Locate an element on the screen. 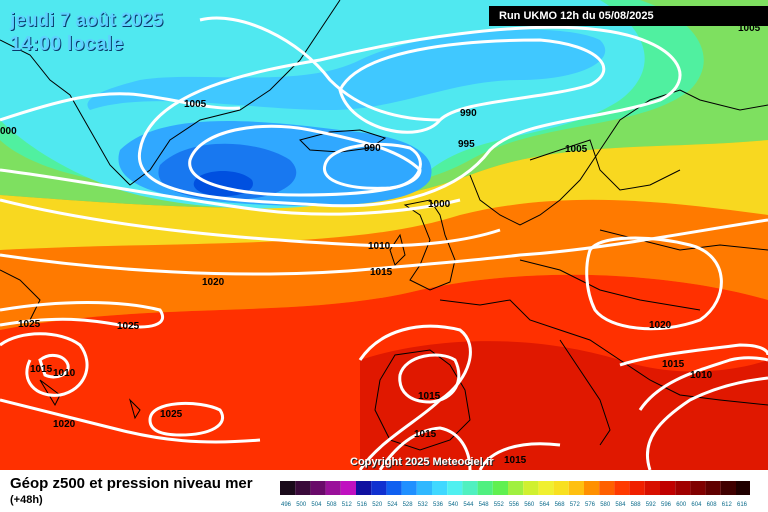 This screenshot has height=512, width=768. scale-label: 572 is located at coordinates (575, 505).